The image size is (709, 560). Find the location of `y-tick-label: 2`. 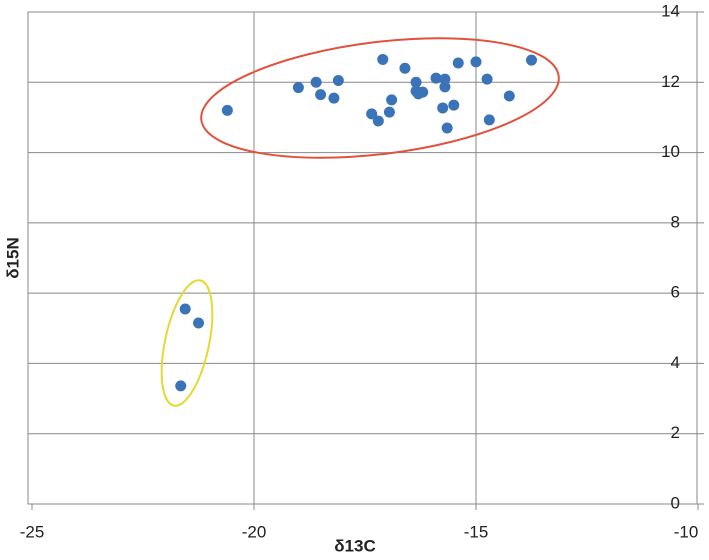

y-tick-label: 2 is located at coordinates (675, 432).